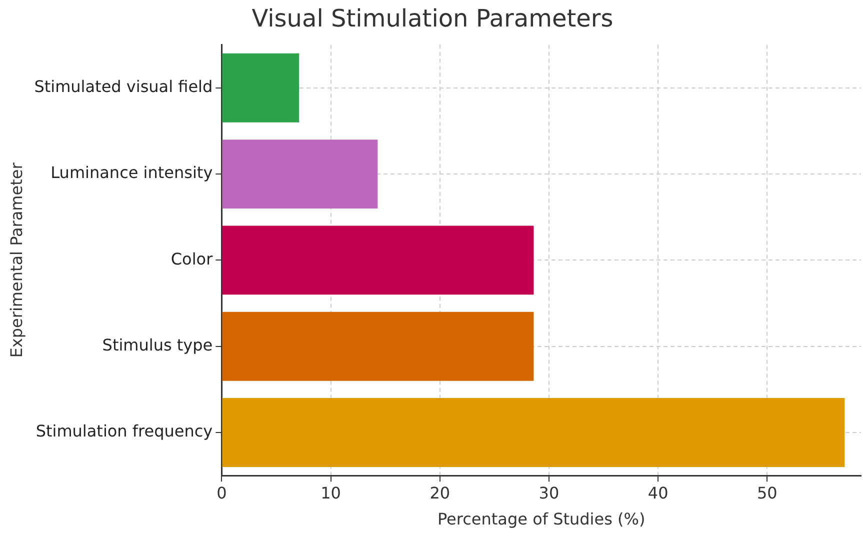 This screenshot has width=863, height=538. Describe the element at coordinates (549, 492) in the screenshot. I see `x-tick-label: 30` at that location.